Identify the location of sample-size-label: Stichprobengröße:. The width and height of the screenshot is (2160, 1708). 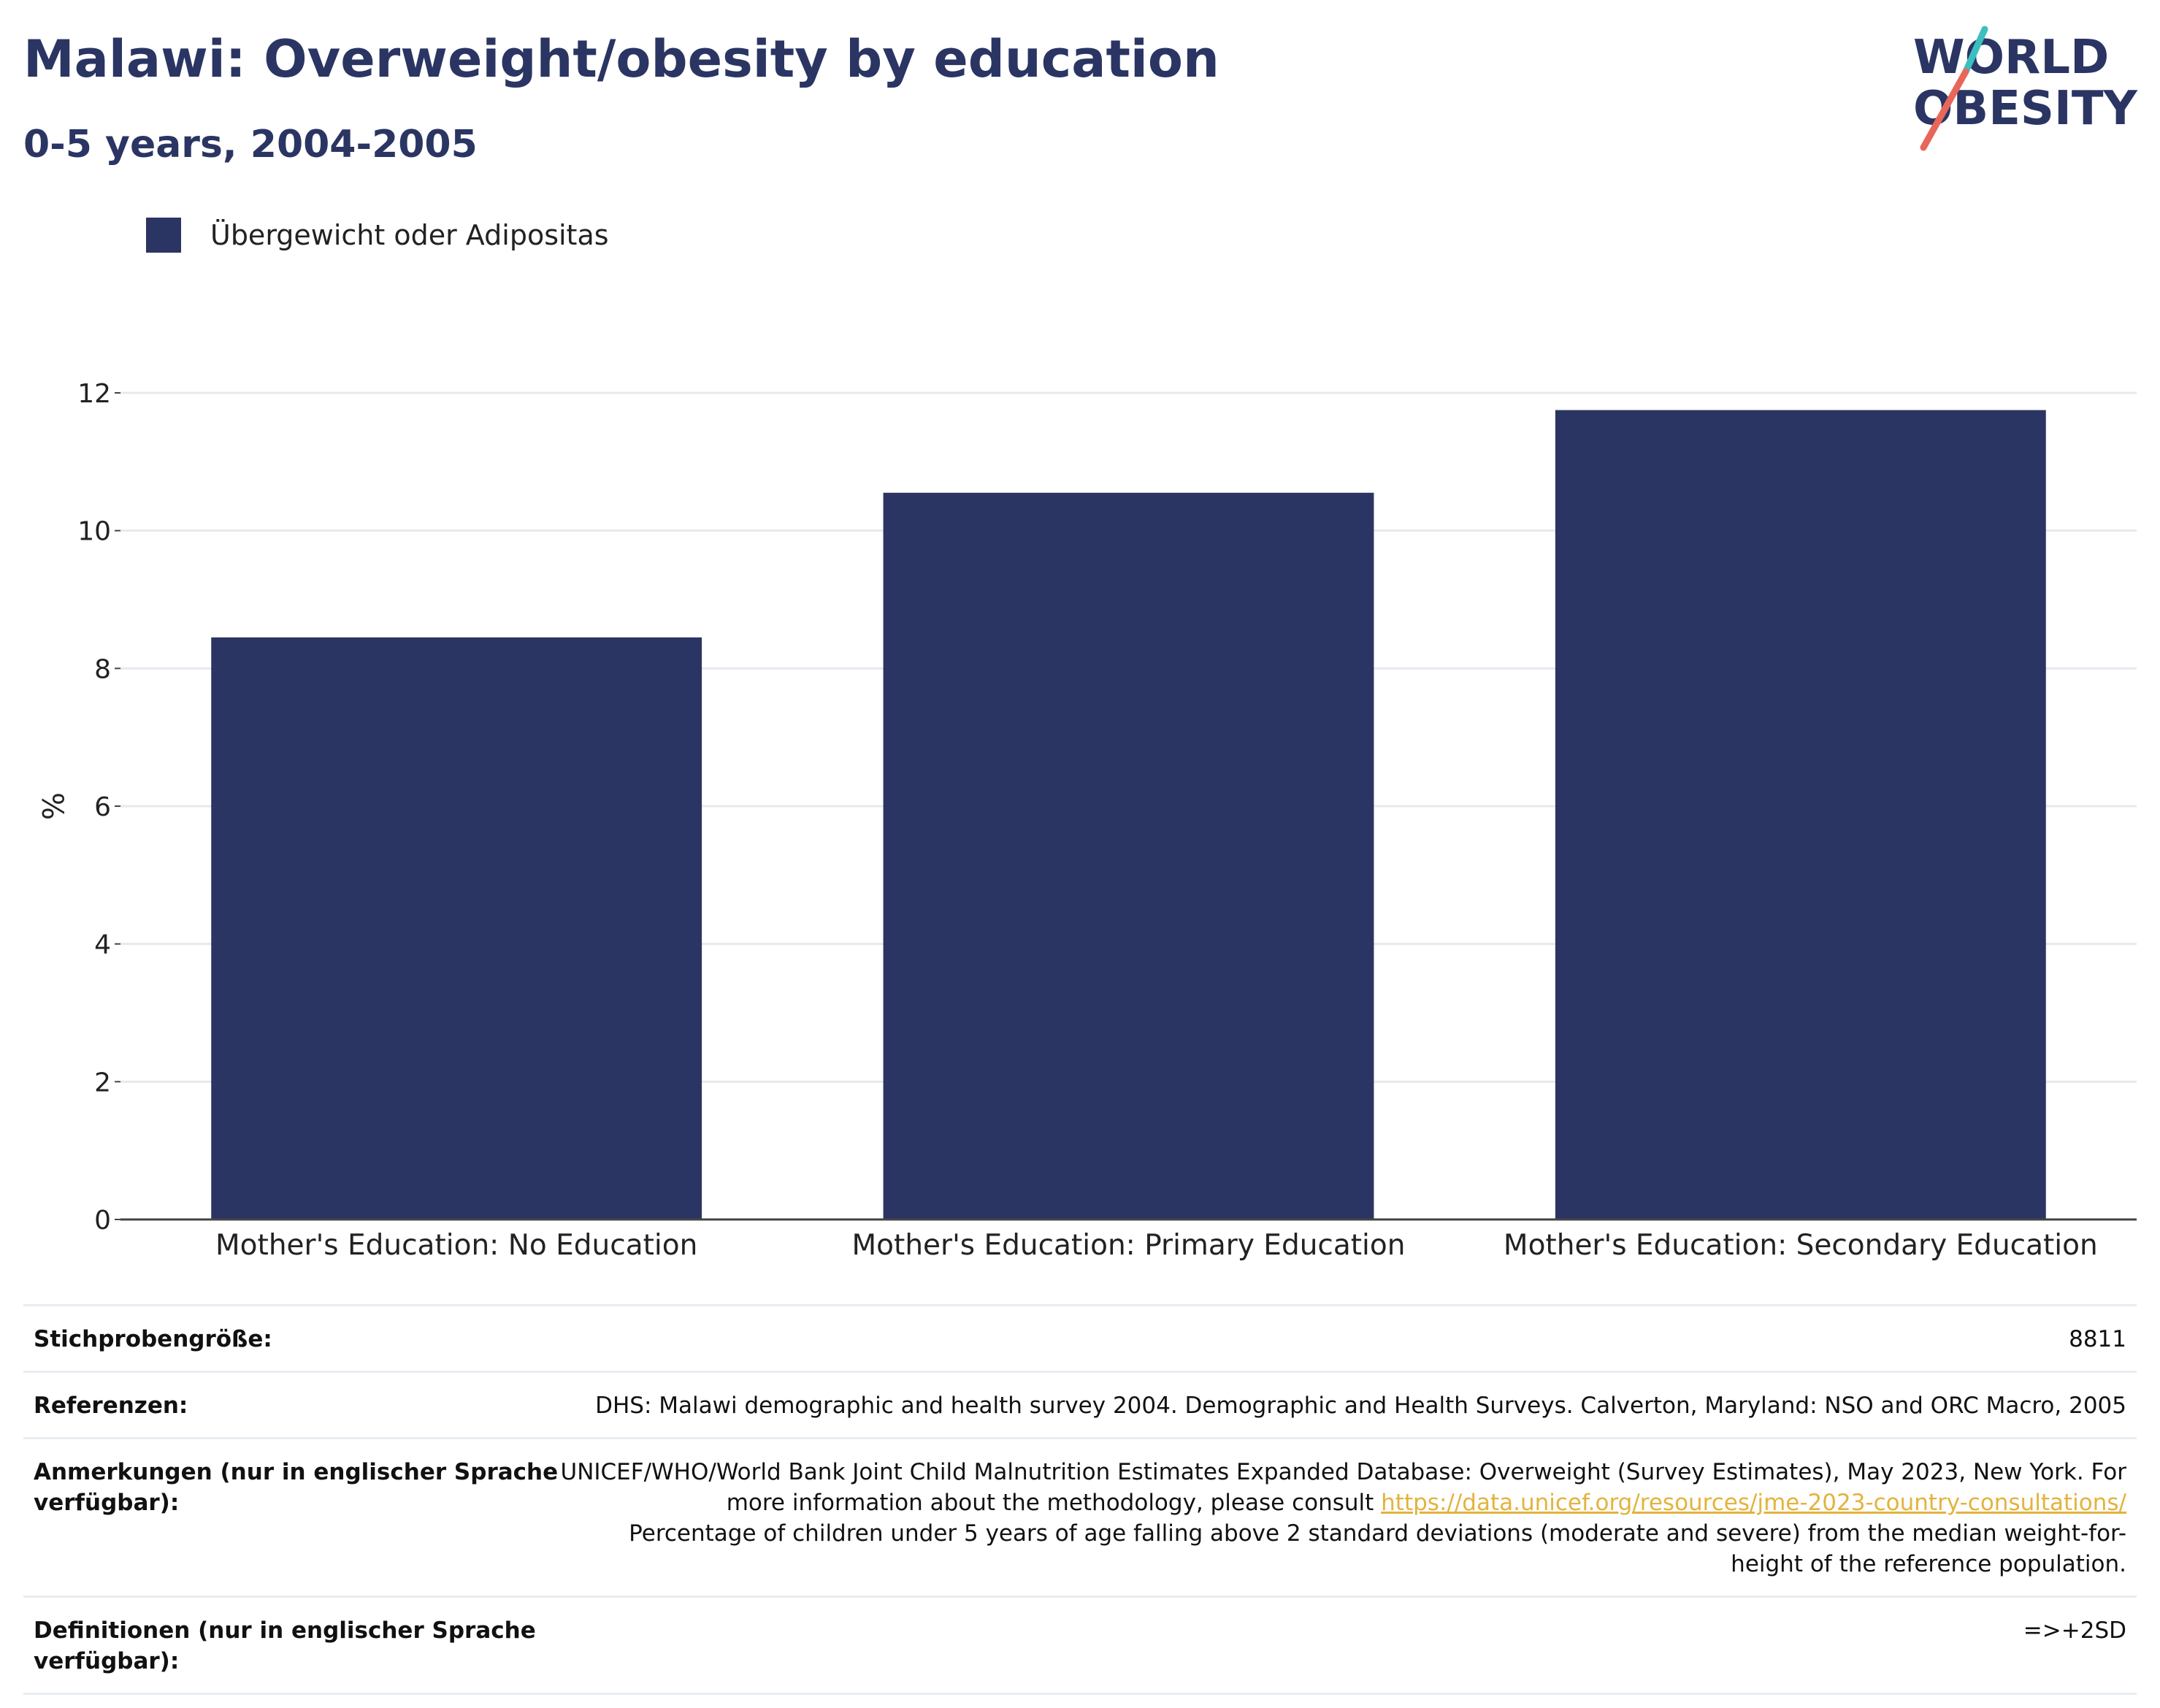
(153, 1339).